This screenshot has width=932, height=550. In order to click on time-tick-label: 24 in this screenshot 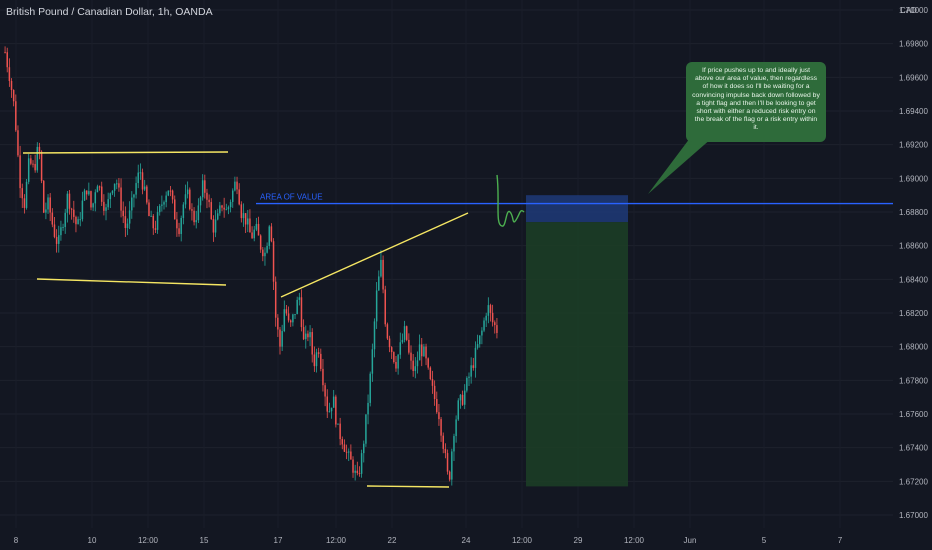, I will do `click(466, 540)`.